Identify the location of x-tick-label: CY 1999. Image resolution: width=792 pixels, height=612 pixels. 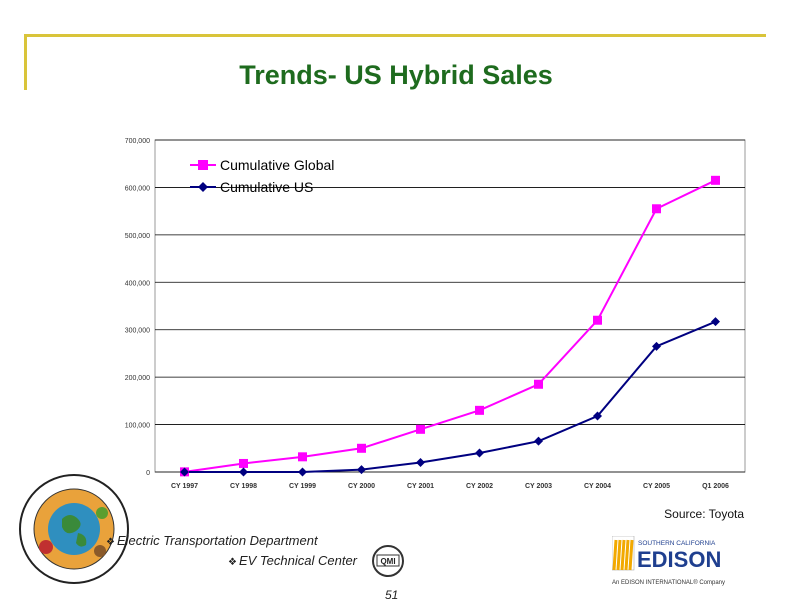
(302, 486).